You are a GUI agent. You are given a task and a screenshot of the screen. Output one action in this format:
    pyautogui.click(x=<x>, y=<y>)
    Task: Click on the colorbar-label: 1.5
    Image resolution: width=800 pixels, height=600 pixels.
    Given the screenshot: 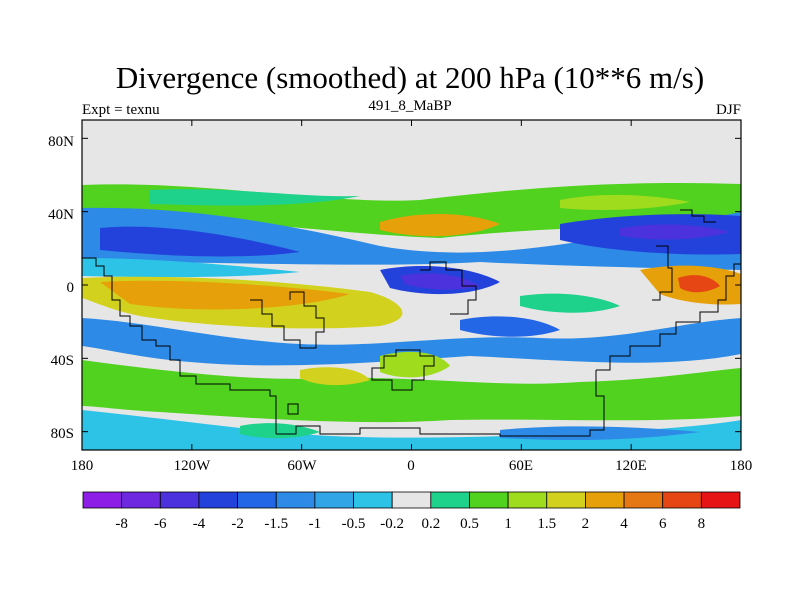 What is the action you would take?
    pyautogui.click(x=546, y=524)
    